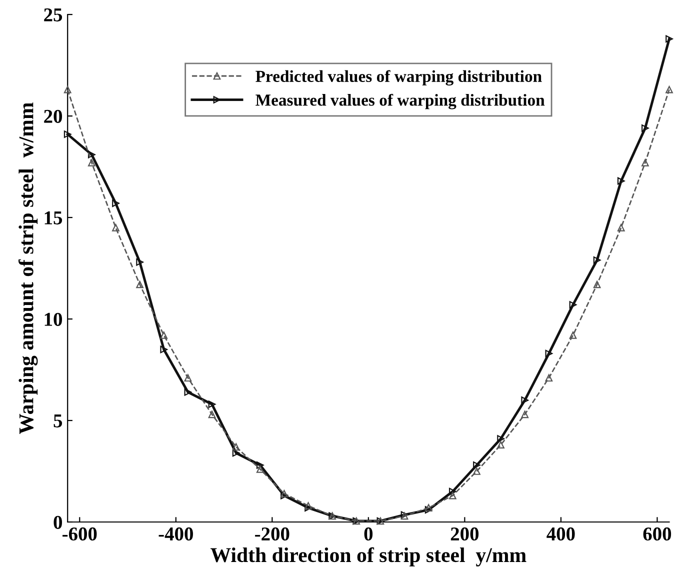  Describe the element at coordinates (58, 421) in the screenshot. I see `y-tick-label: 5` at that location.